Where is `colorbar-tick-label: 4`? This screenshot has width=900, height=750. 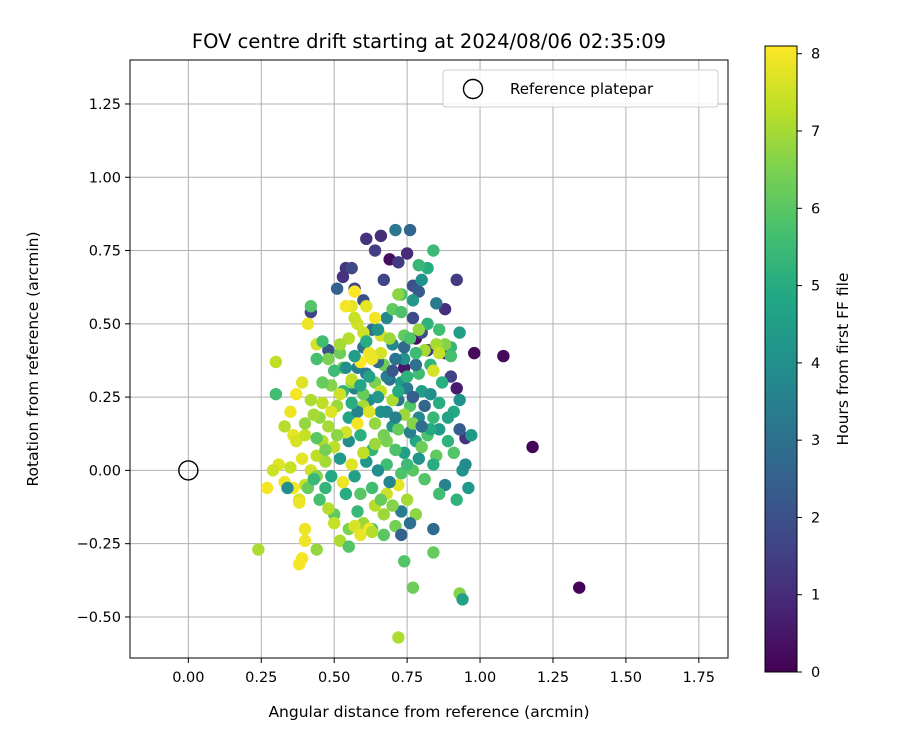 colorbar-tick-label: 4 is located at coordinates (815, 364).